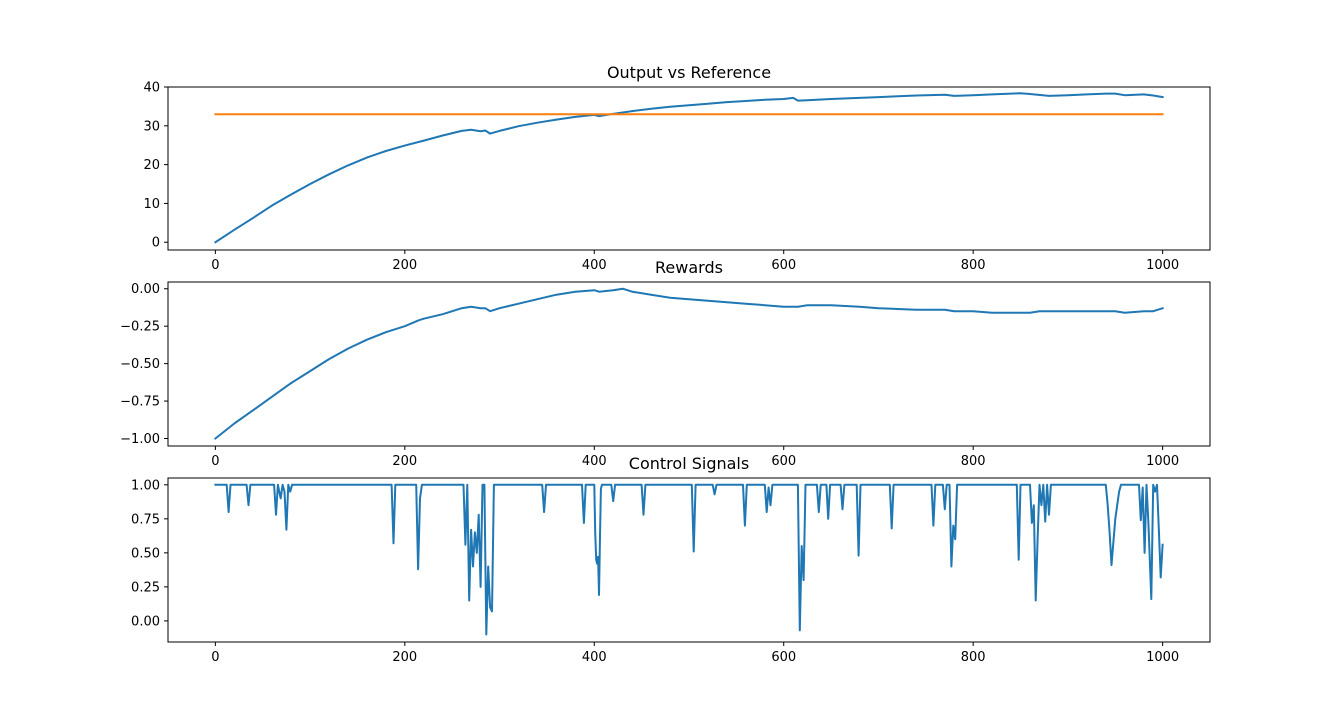  What do you see at coordinates (145, 587) in the screenshot?
I see `y-tick-label: 0.25` at bounding box center [145, 587].